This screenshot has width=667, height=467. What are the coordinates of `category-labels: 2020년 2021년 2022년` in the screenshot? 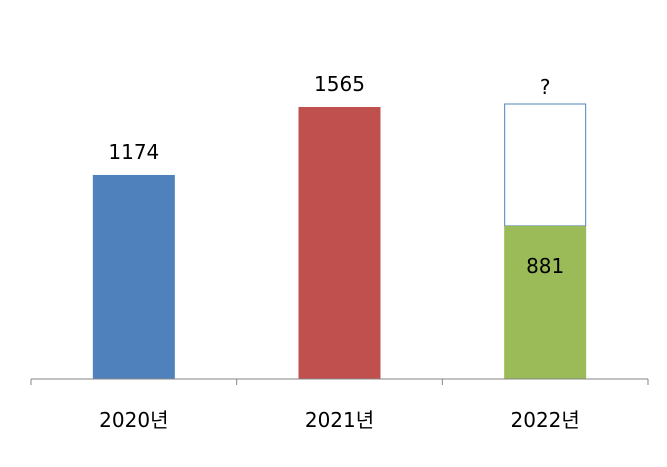 It's located at (339, 420).